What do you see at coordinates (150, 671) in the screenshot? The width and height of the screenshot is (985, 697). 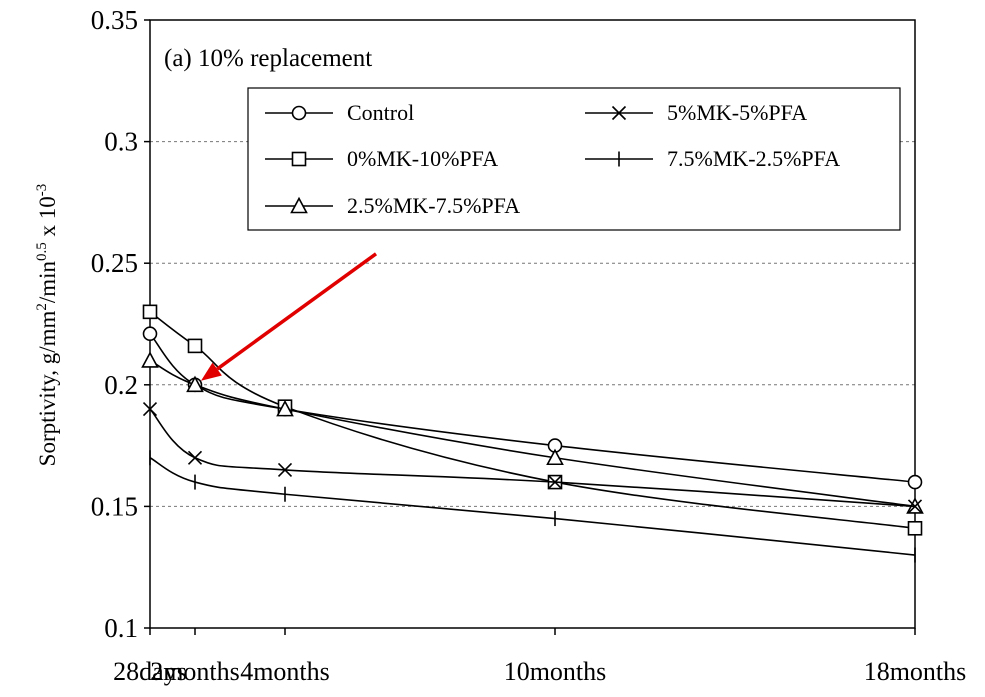 I see `x-tick-label: 28days` at bounding box center [150, 671].